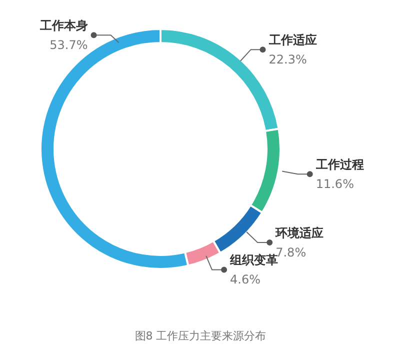  I want to click on data-label: 7.8%, so click(291, 252).